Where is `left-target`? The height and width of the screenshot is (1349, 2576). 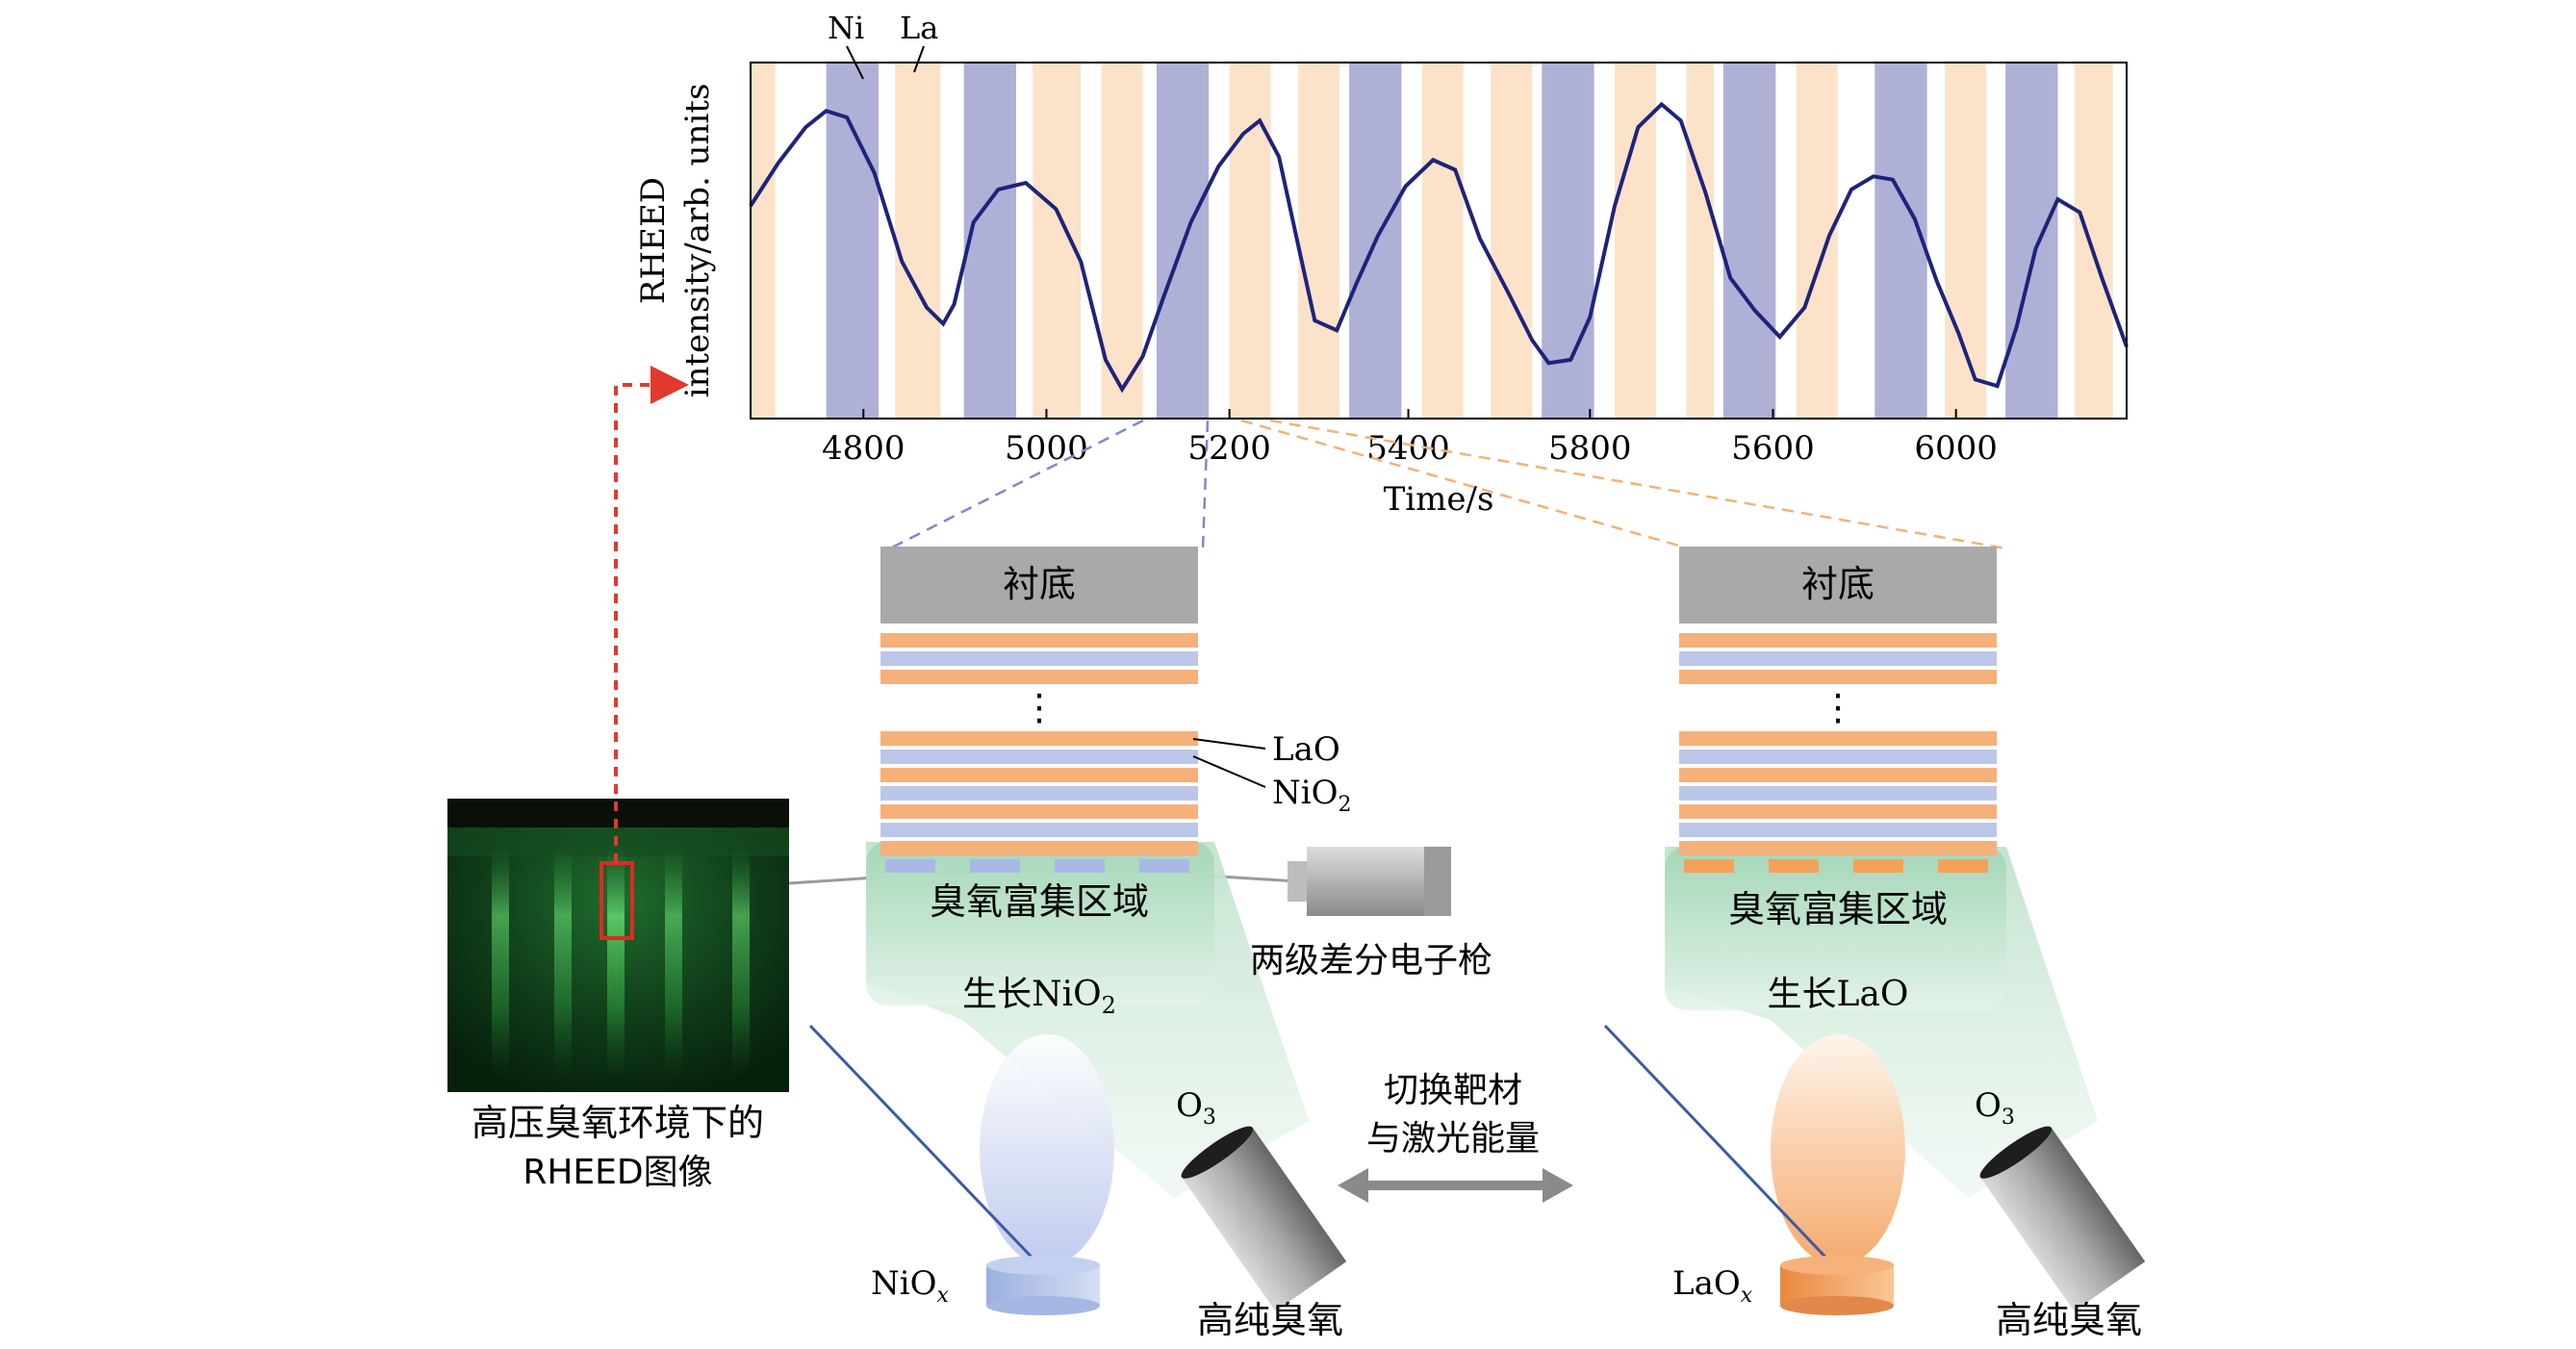 left-target is located at coordinates (1043, 1285).